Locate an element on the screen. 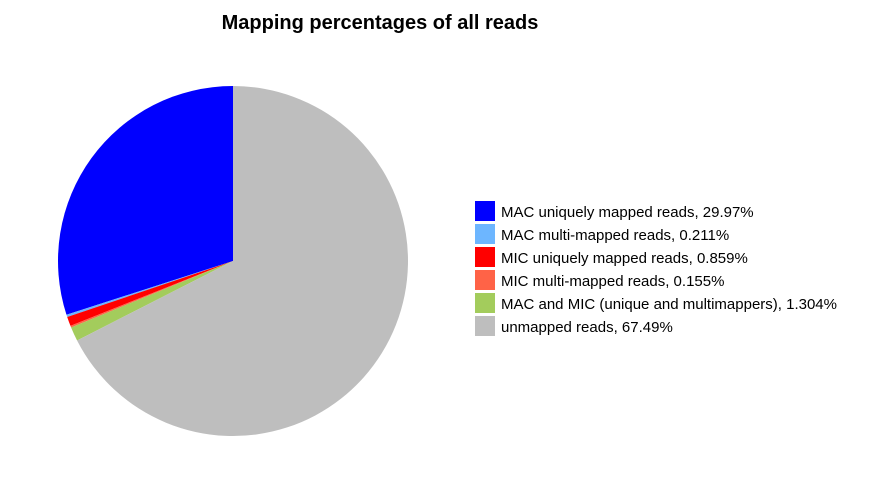  legend-label-3: MIC multi-mapped reads, 0.155% is located at coordinates (612, 281).